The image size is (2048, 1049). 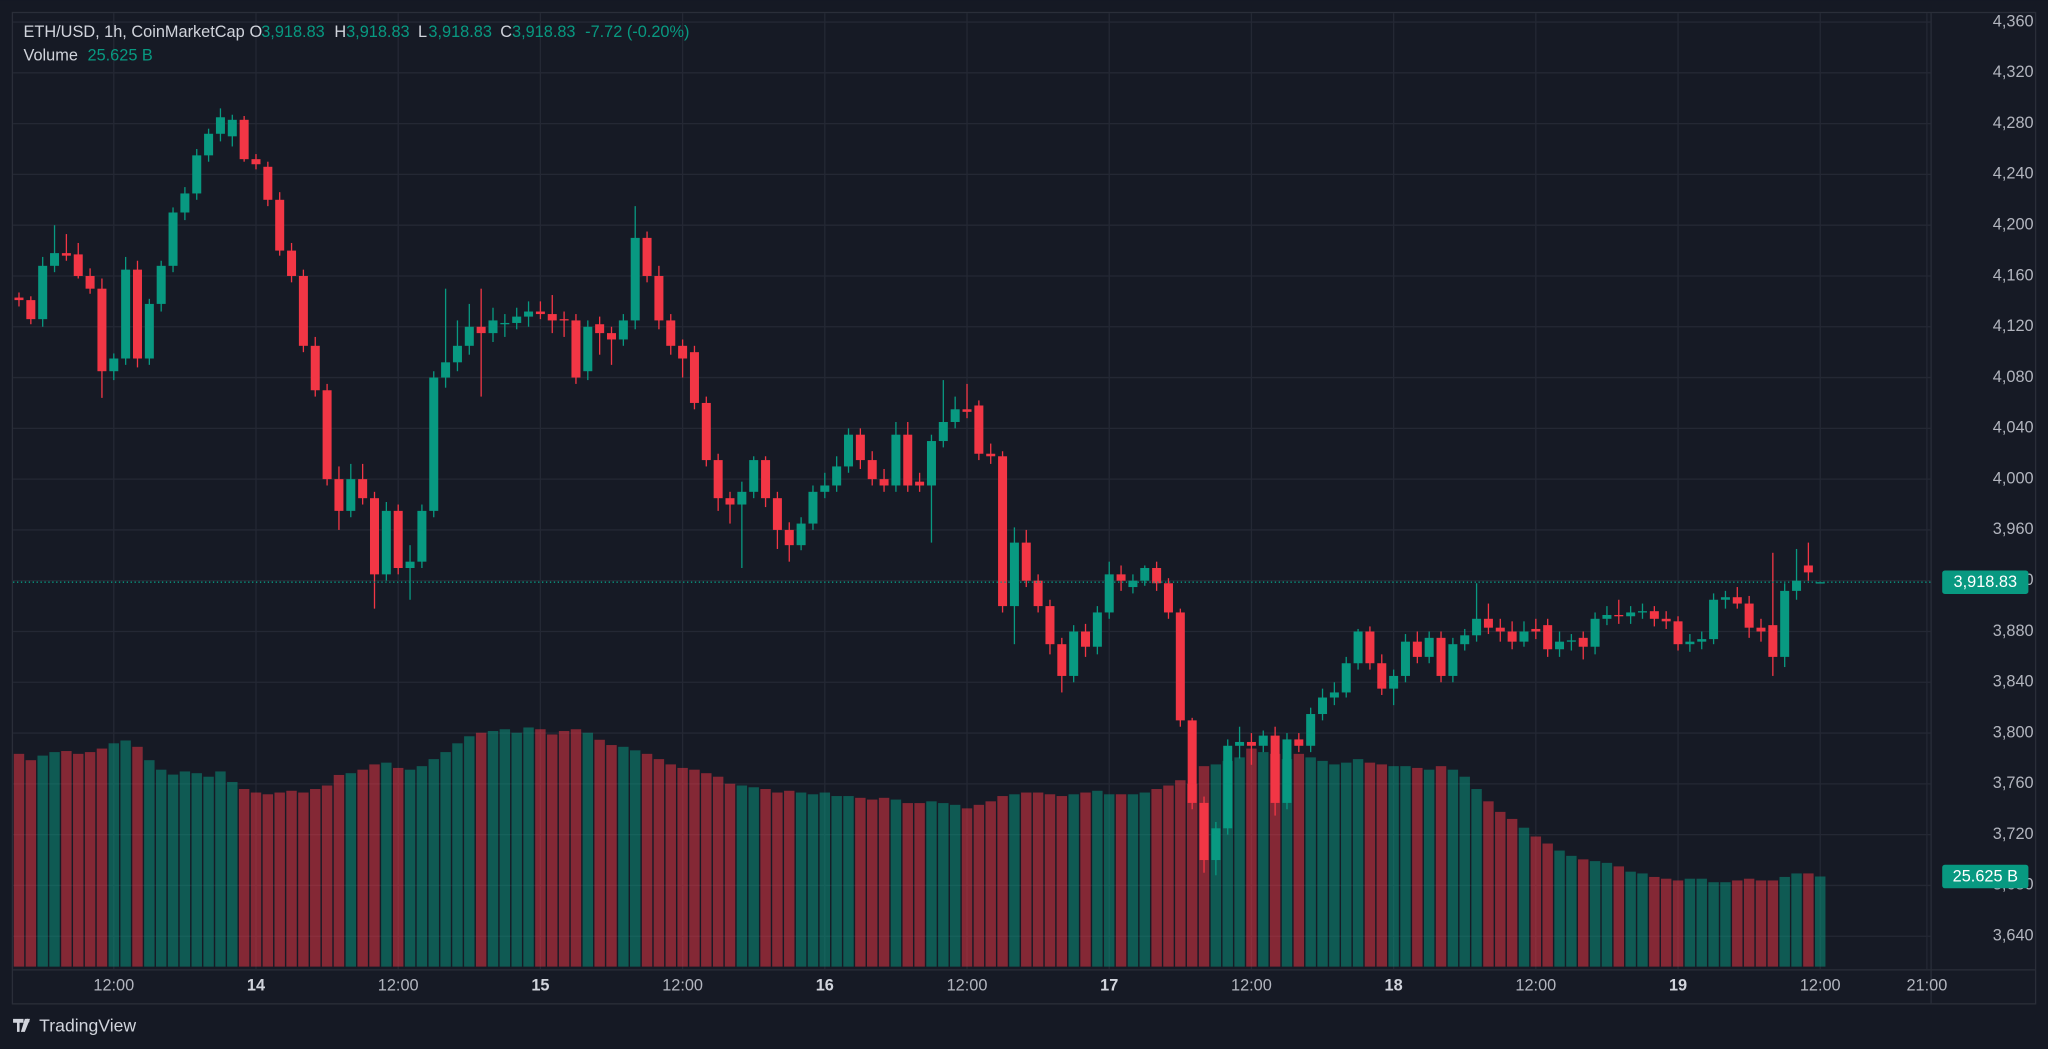 I want to click on y-tick-label: 4,240, so click(x=2013, y=174).